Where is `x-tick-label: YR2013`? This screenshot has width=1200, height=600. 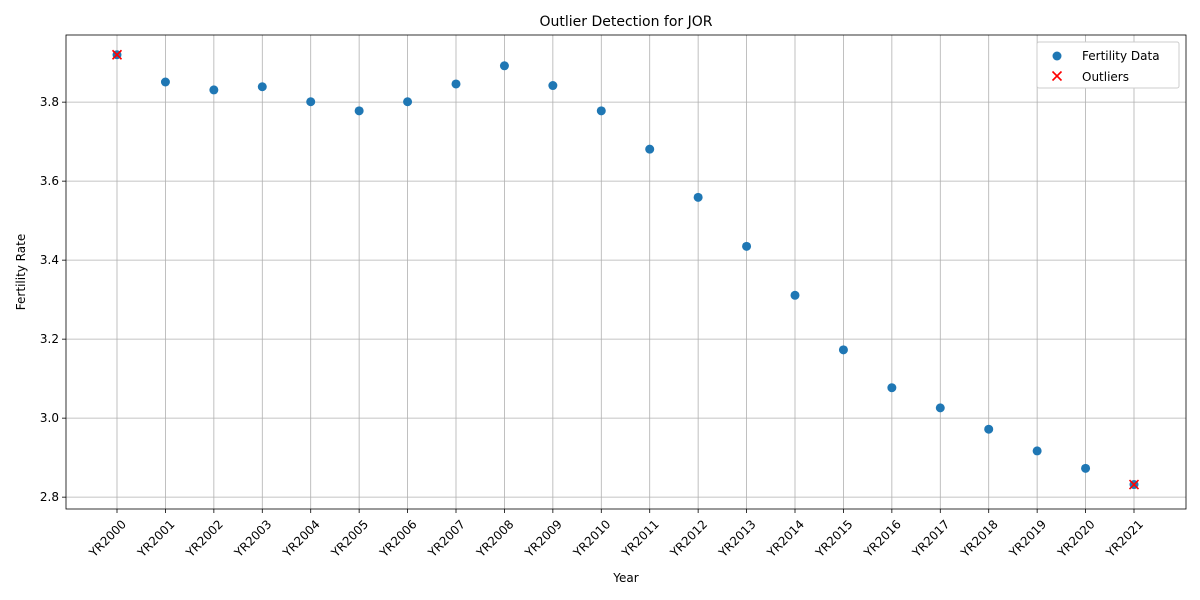 x-tick-label: YR2013 is located at coordinates (736, 538).